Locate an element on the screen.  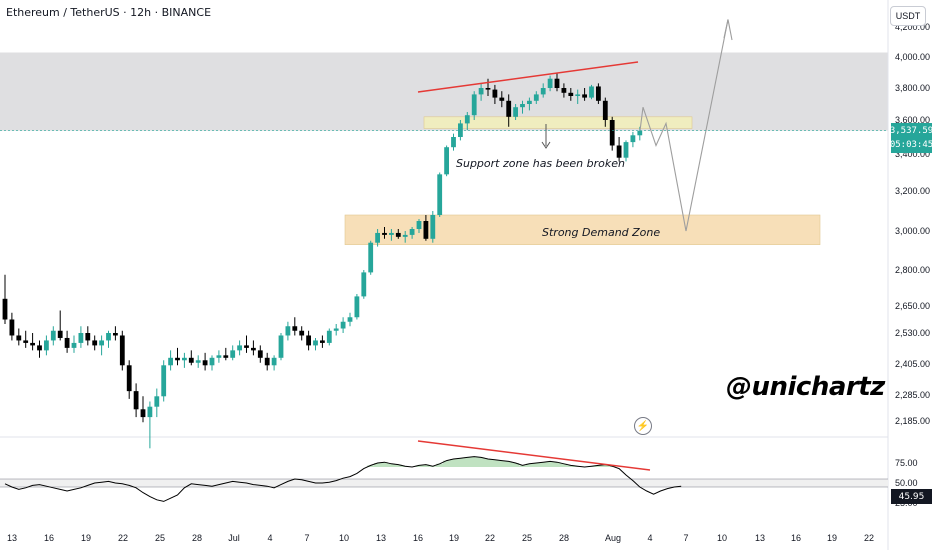
price-tick-label: 3,800.00 is located at coordinates (912, 88).